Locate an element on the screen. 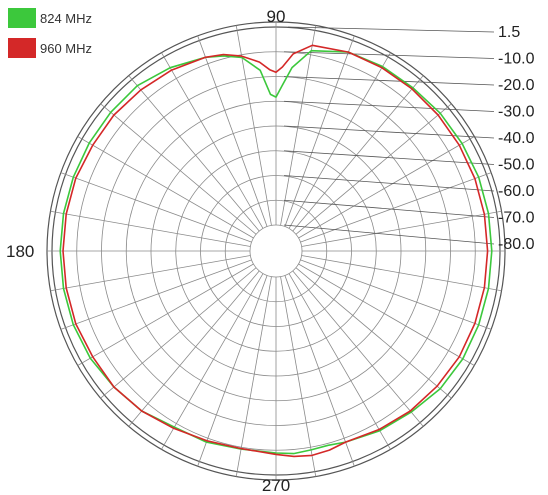  legend-item-824mhz: 824 MHz is located at coordinates (50, 18).